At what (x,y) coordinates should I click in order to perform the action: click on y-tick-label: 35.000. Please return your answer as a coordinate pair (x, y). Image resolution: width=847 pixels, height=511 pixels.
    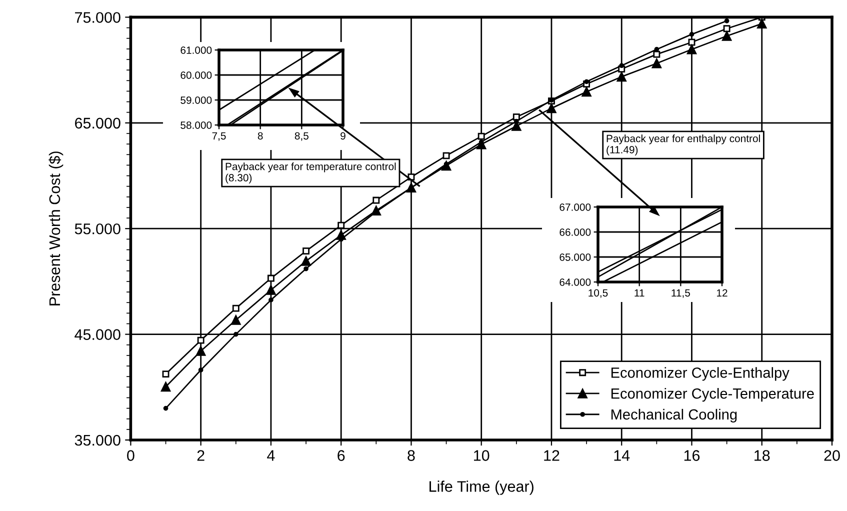
    Looking at the image, I should click on (97, 440).